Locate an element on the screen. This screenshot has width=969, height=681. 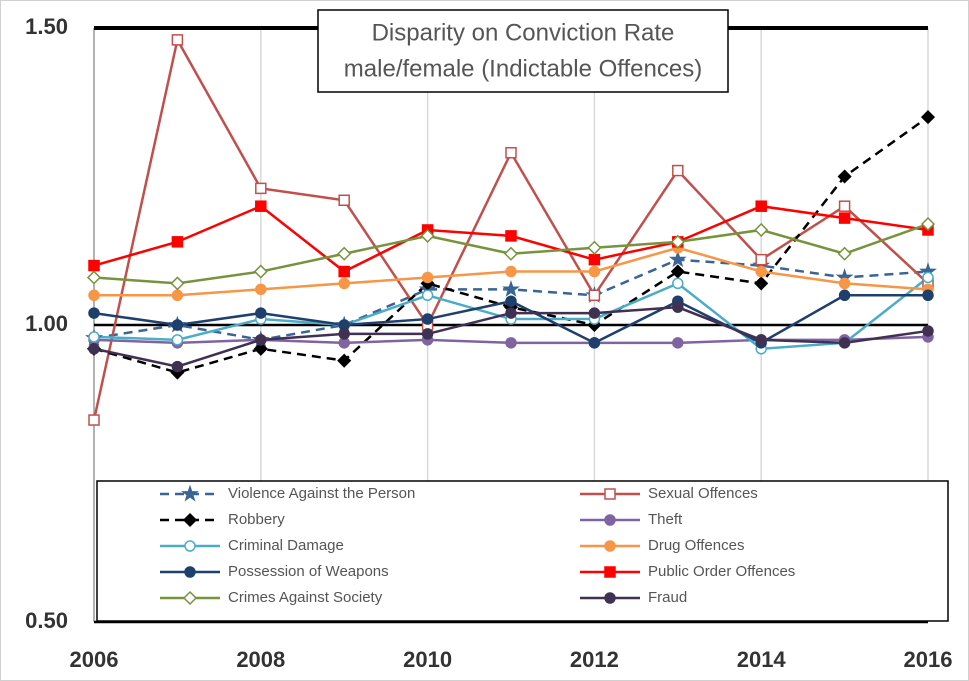
legend-item: Theft is located at coordinates (631, 519).